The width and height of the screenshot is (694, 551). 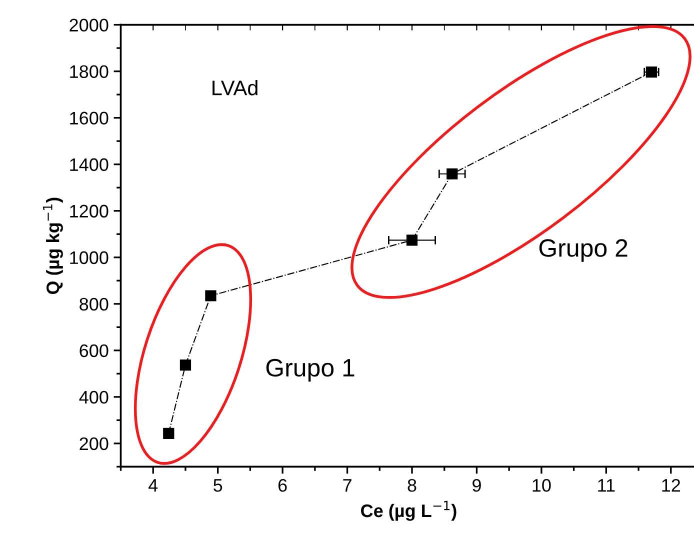 I want to click on x-tick-label: 10, so click(x=541, y=485).